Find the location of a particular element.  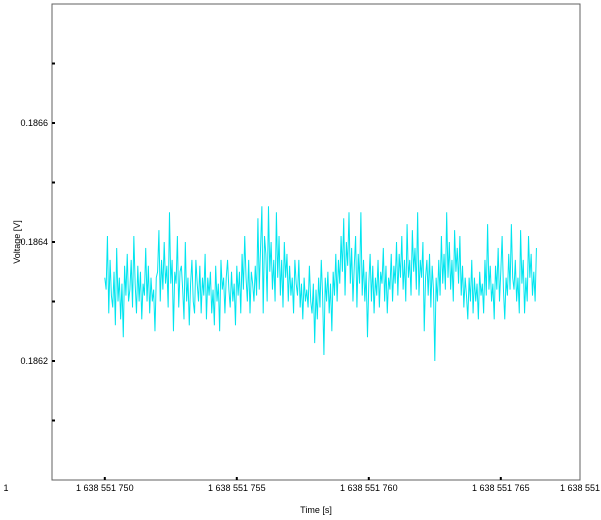

y-axis-title: Voltage [V] is located at coordinates (17, 242).